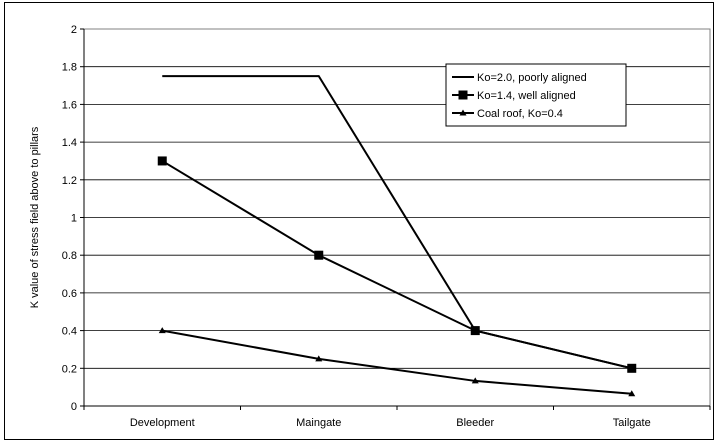 The width and height of the screenshot is (720, 447). Describe the element at coordinates (69, 143) in the screenshot. I see `y-tick-label-7: 1.4` at that location.